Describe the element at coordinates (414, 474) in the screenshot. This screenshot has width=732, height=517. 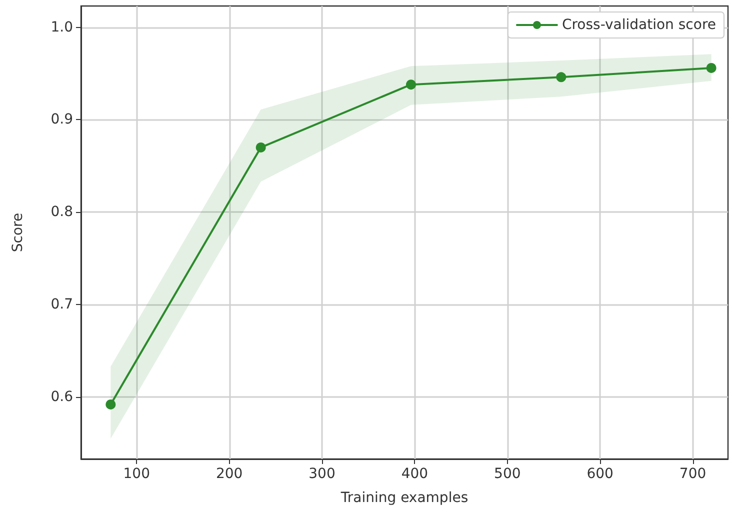
I see `x-tick-label: 400` at that location.